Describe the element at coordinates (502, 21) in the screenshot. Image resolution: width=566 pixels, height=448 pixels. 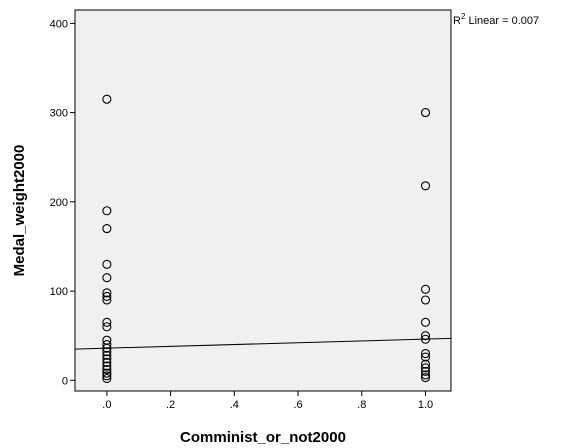
I see `r-squared-text: Linear = 0.007` at that location.